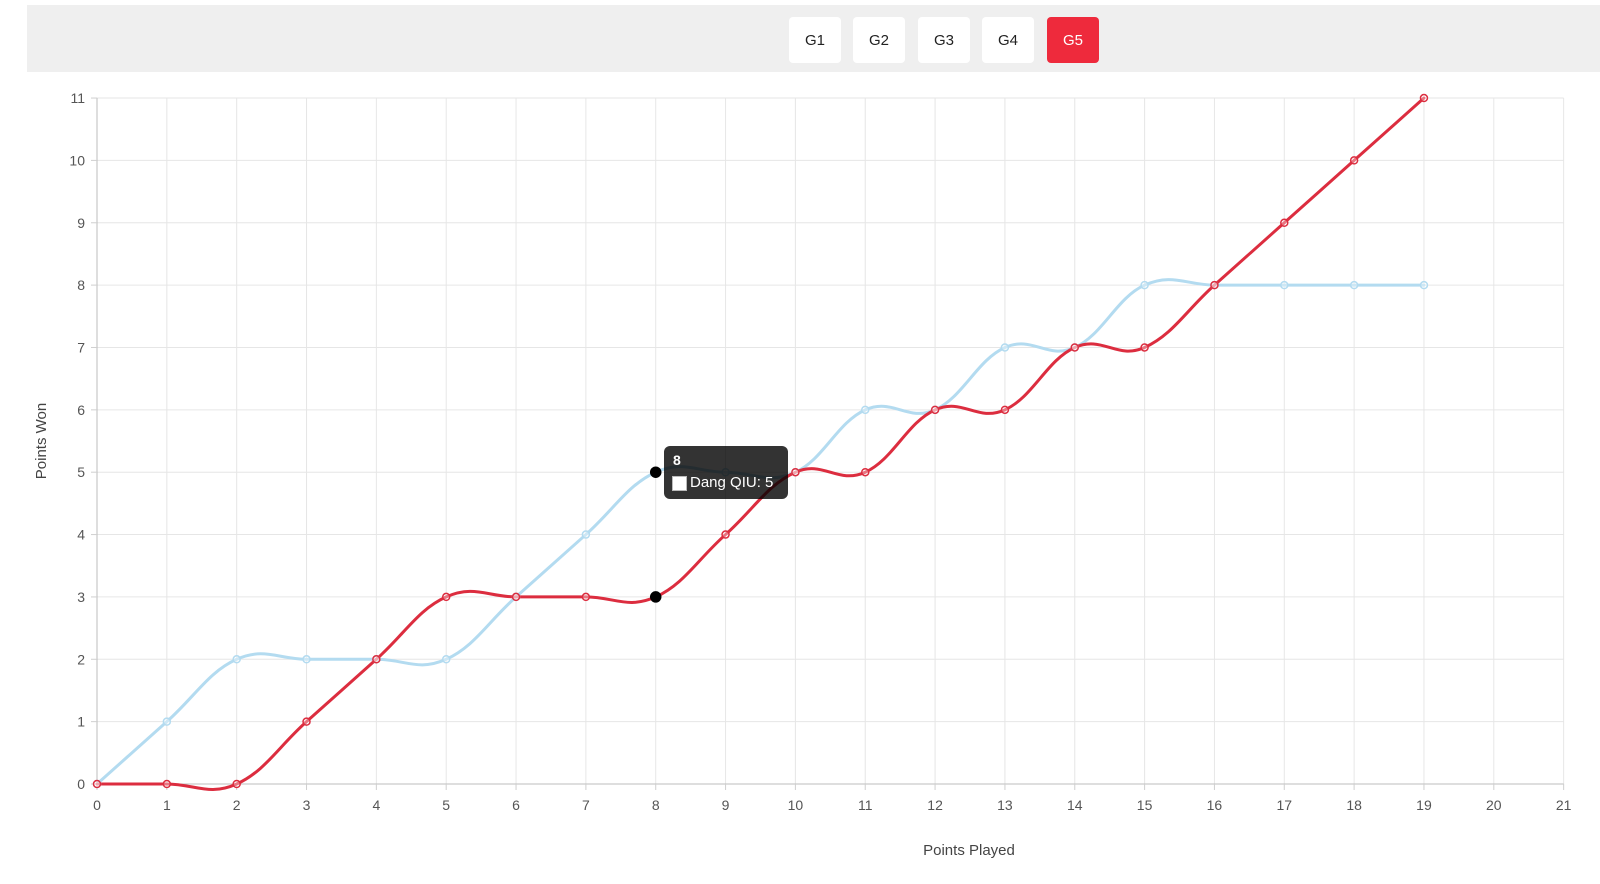 The image size is (1600, 884). I want to click on x-tick-label: 2, so click(237, 805).